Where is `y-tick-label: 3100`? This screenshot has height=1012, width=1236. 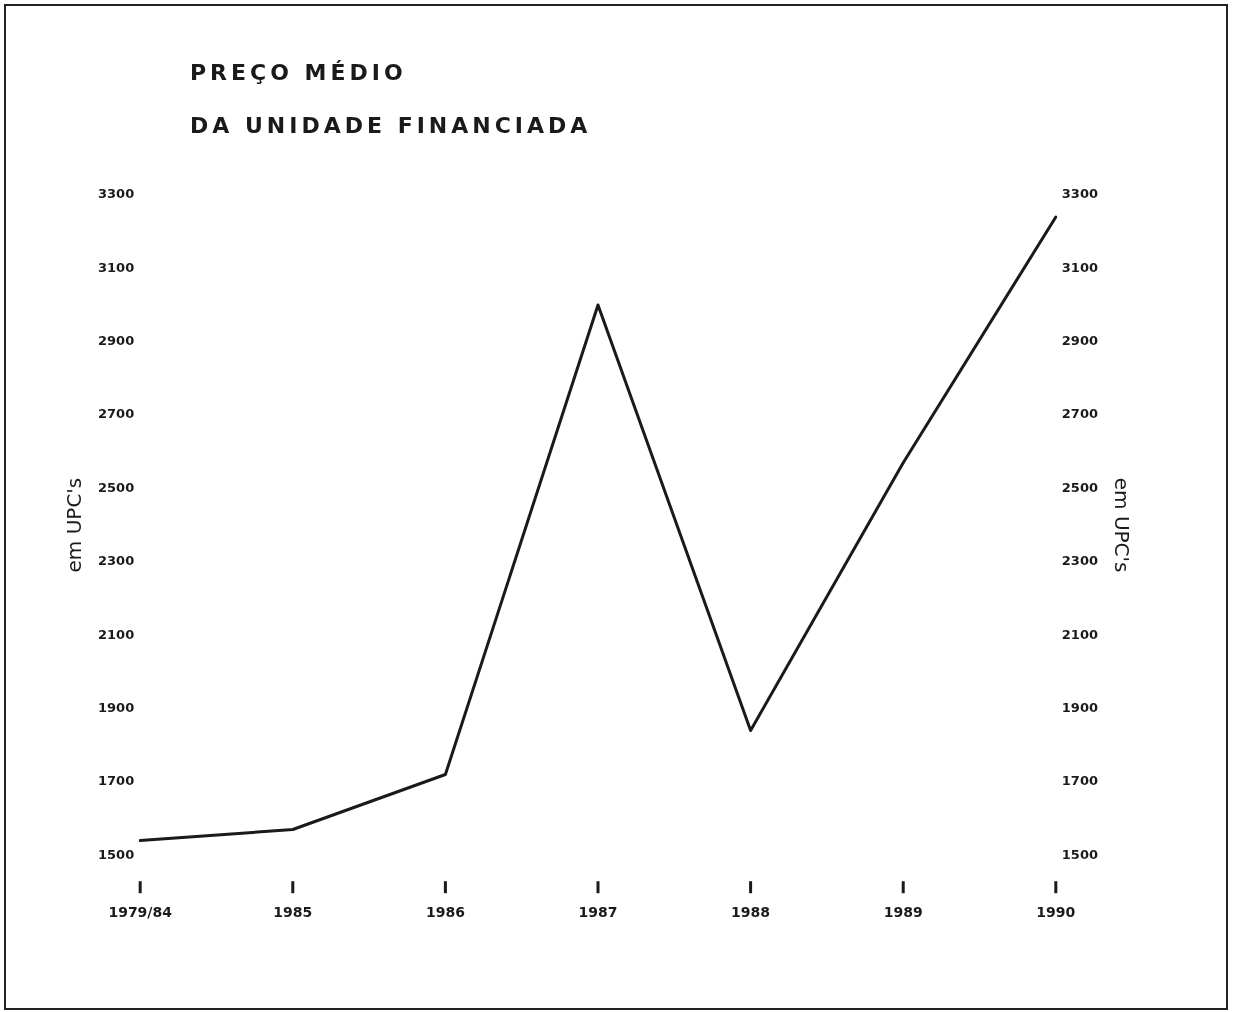
y-tick-label: 3100 is located at coordinates (116, 267).